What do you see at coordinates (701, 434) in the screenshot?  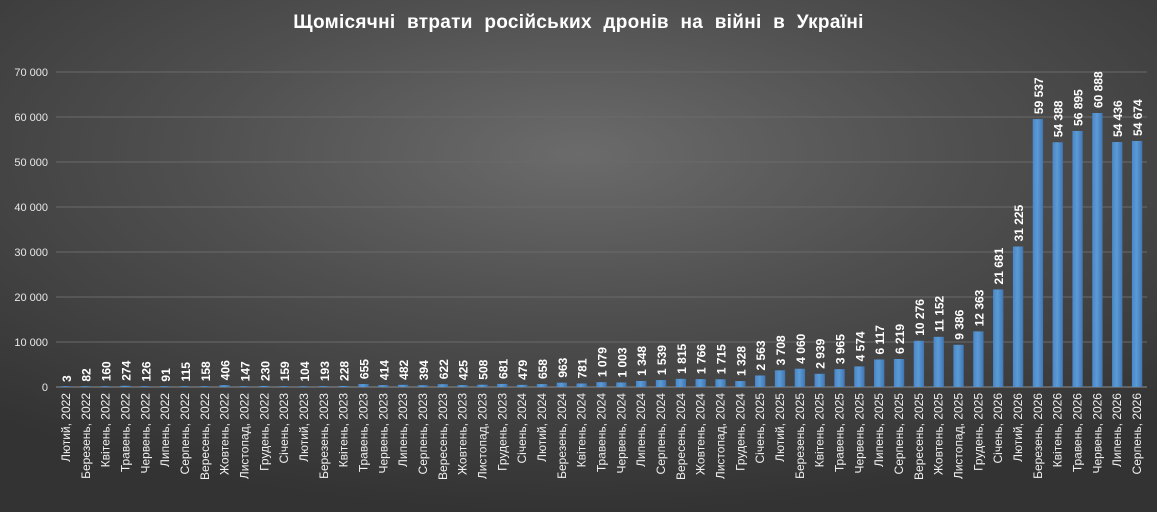 I see `x-tick-label: Жовтень, 2024` at bounding box center [701, 434].